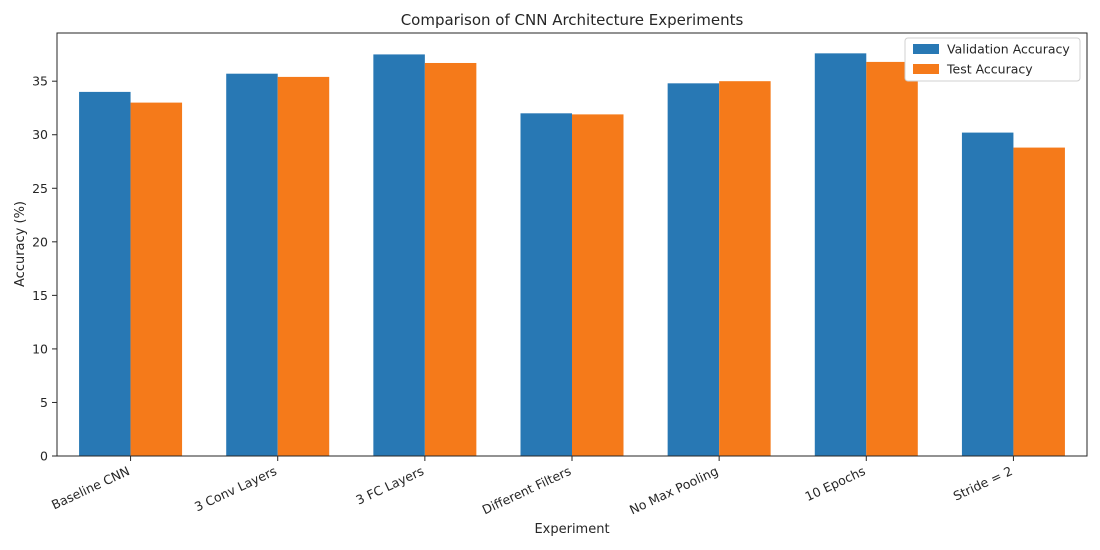  I want to click on y-axis: 0 5 10 15 20 25 30 35, so click(44, 269).